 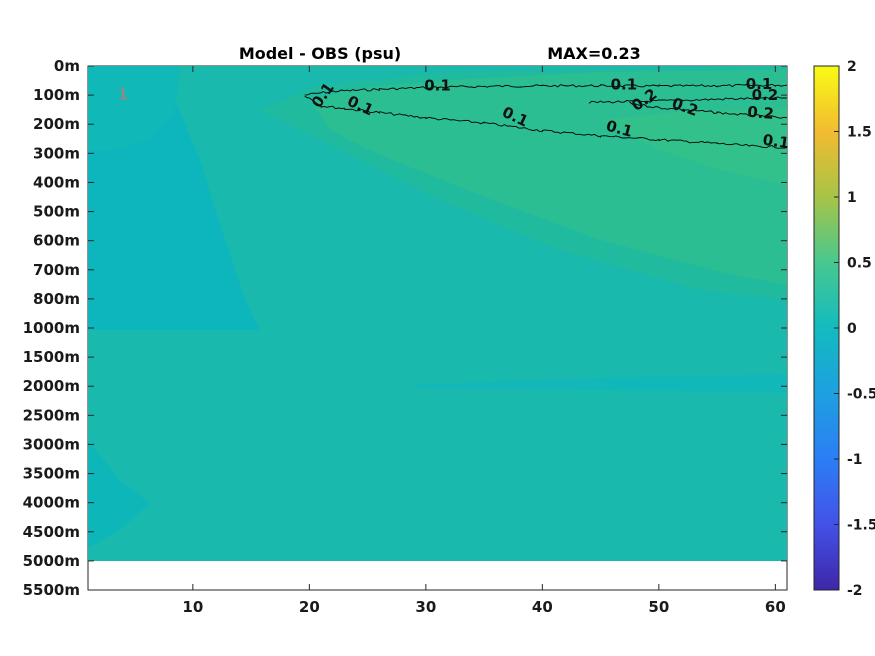 What do you see at coordinates (51, 444) in the screenshot?
I see `y-tick-label: 3000m` at bounding box center [51, 444].